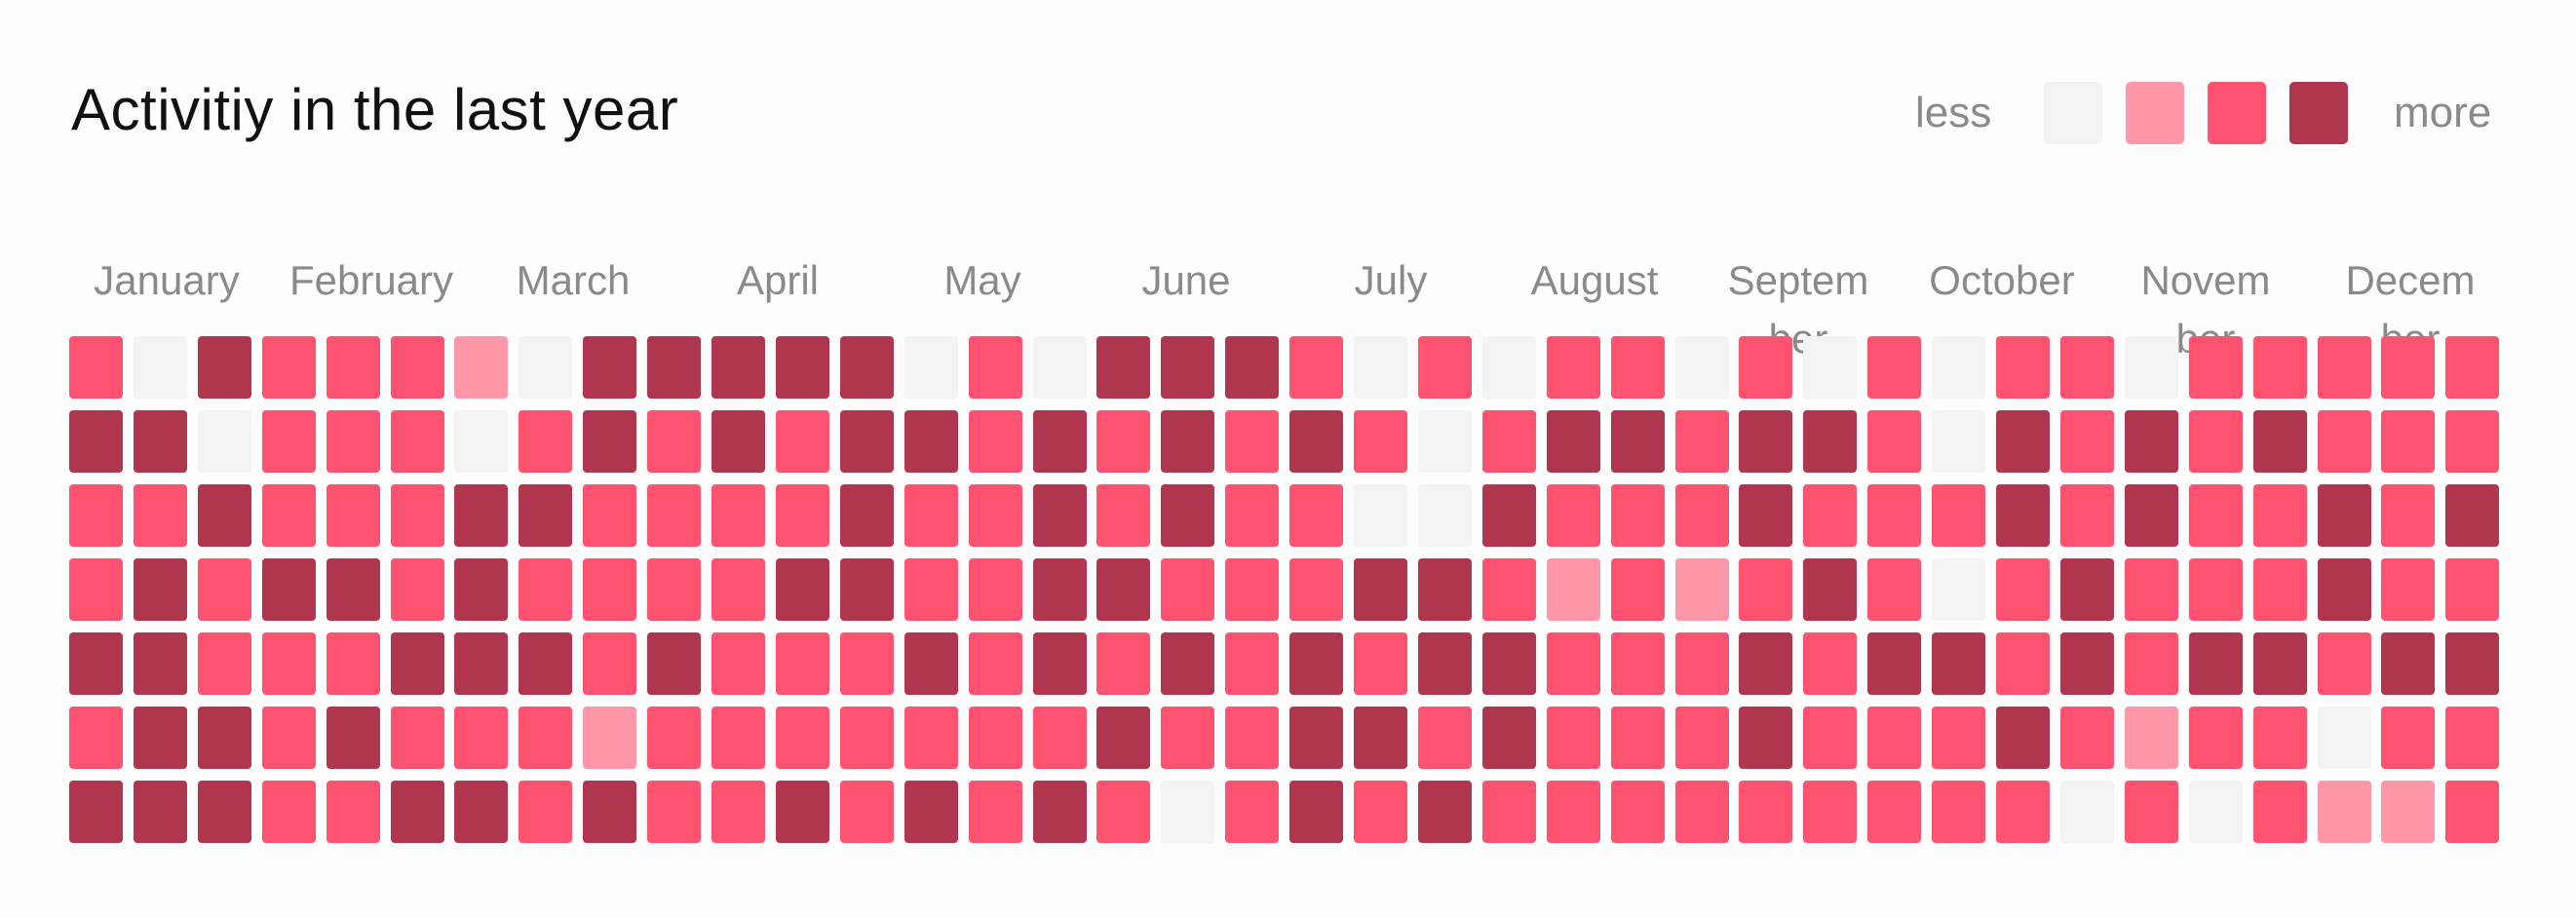 This screenshot has width=2576, height=918. Describe the element at coordinates (1594, 280) in the screenshot. I see `month-label-august: August` at that location.